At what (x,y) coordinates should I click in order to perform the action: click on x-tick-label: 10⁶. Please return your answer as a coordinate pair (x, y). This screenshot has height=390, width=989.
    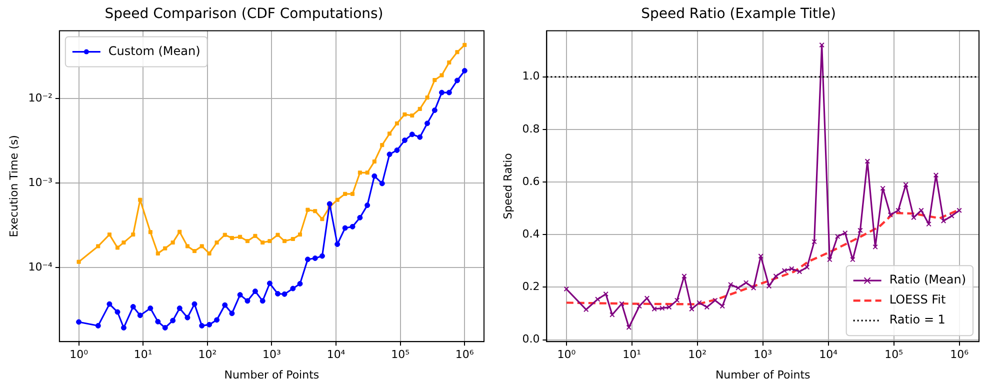
    Looking at the image, I should click on (464, 355).